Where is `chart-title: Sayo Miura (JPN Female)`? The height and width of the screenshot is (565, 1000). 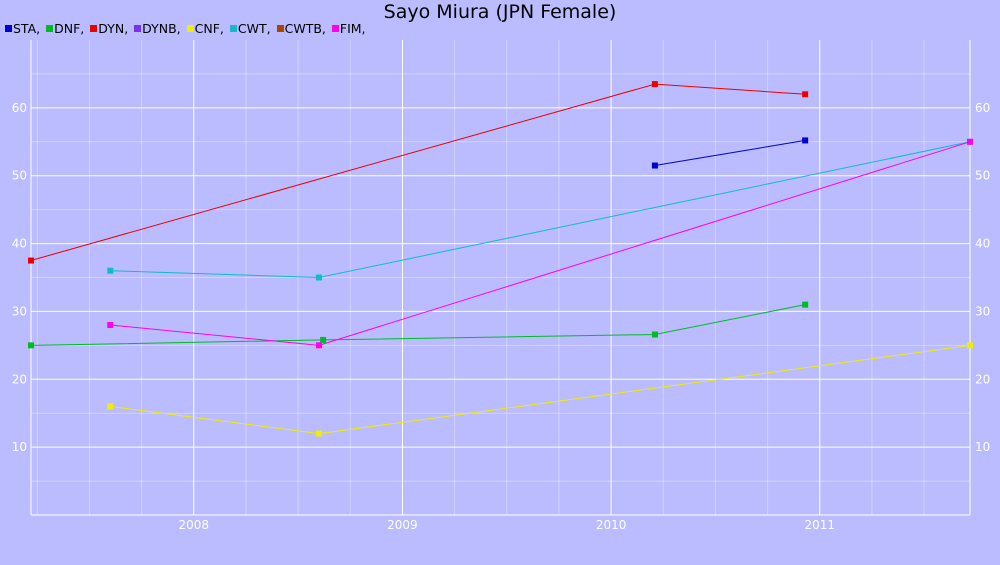
chart-title: Sayo Miura (JPN Female) is located at coordinates (500, 12).